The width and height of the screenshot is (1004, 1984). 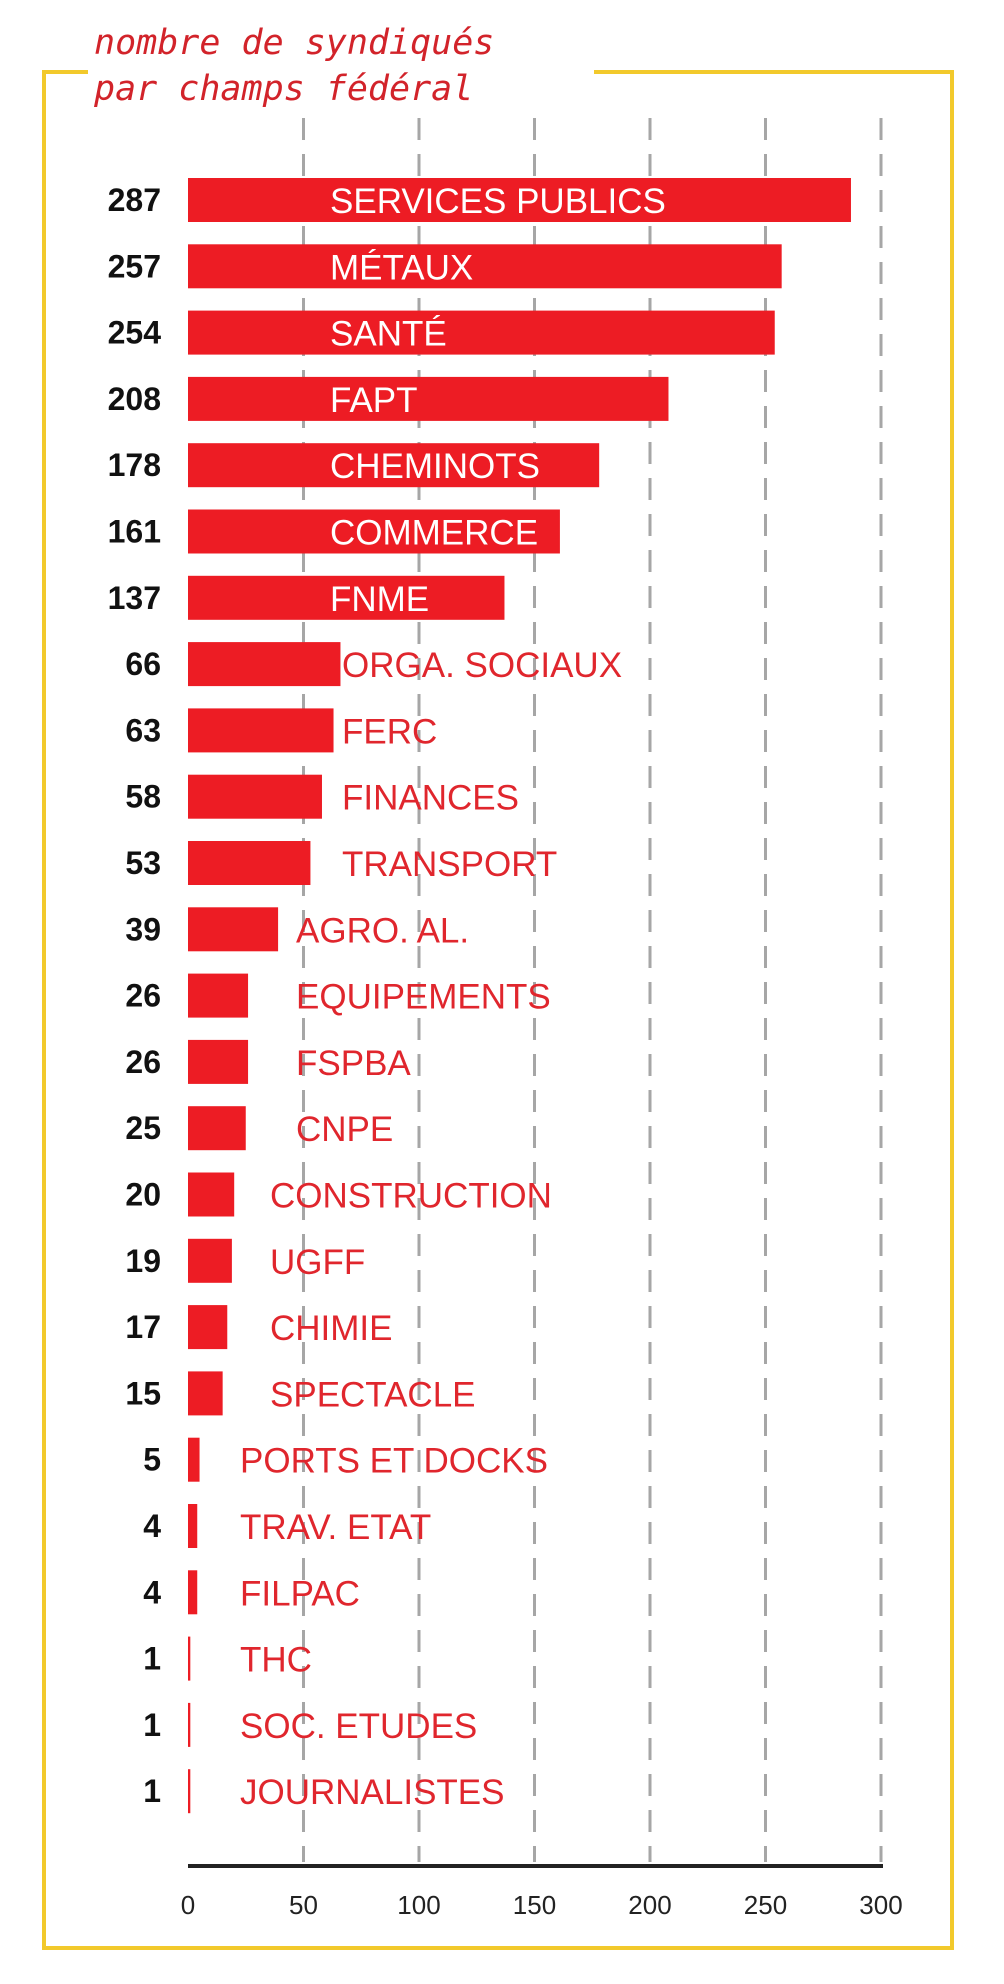 I want to click on value-label: 53, so click(x=143, y=863).